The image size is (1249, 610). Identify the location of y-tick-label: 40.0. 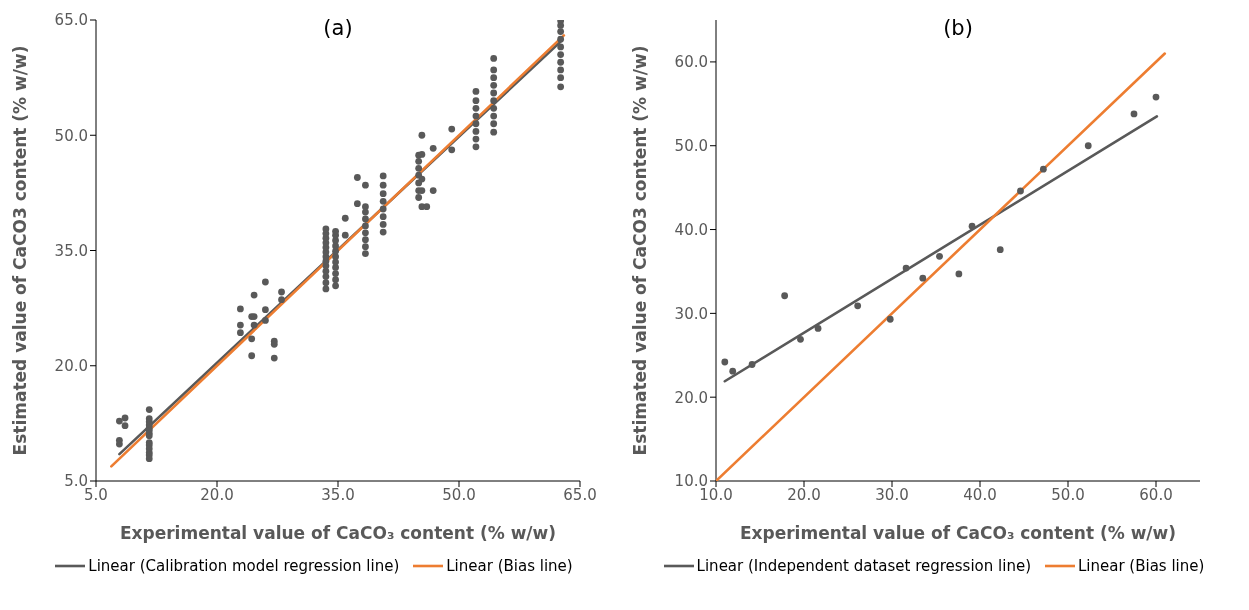
(691, 229).